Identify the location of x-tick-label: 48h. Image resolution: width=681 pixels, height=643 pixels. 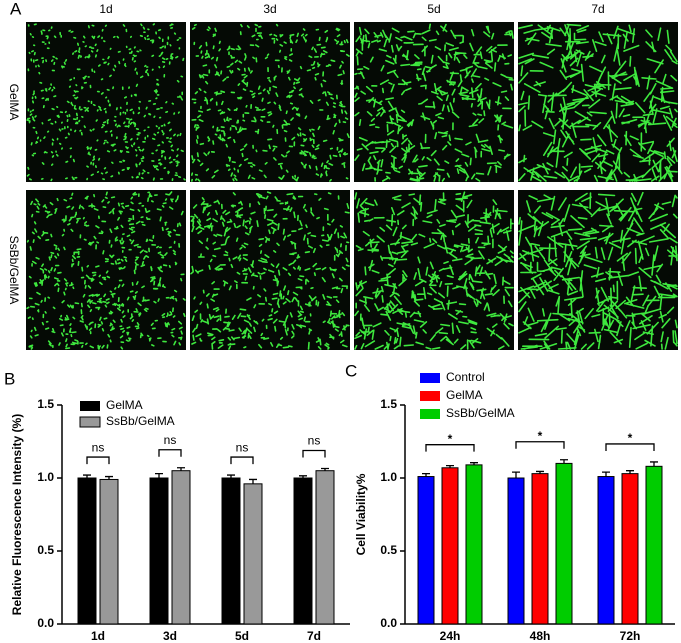
(540, 636).